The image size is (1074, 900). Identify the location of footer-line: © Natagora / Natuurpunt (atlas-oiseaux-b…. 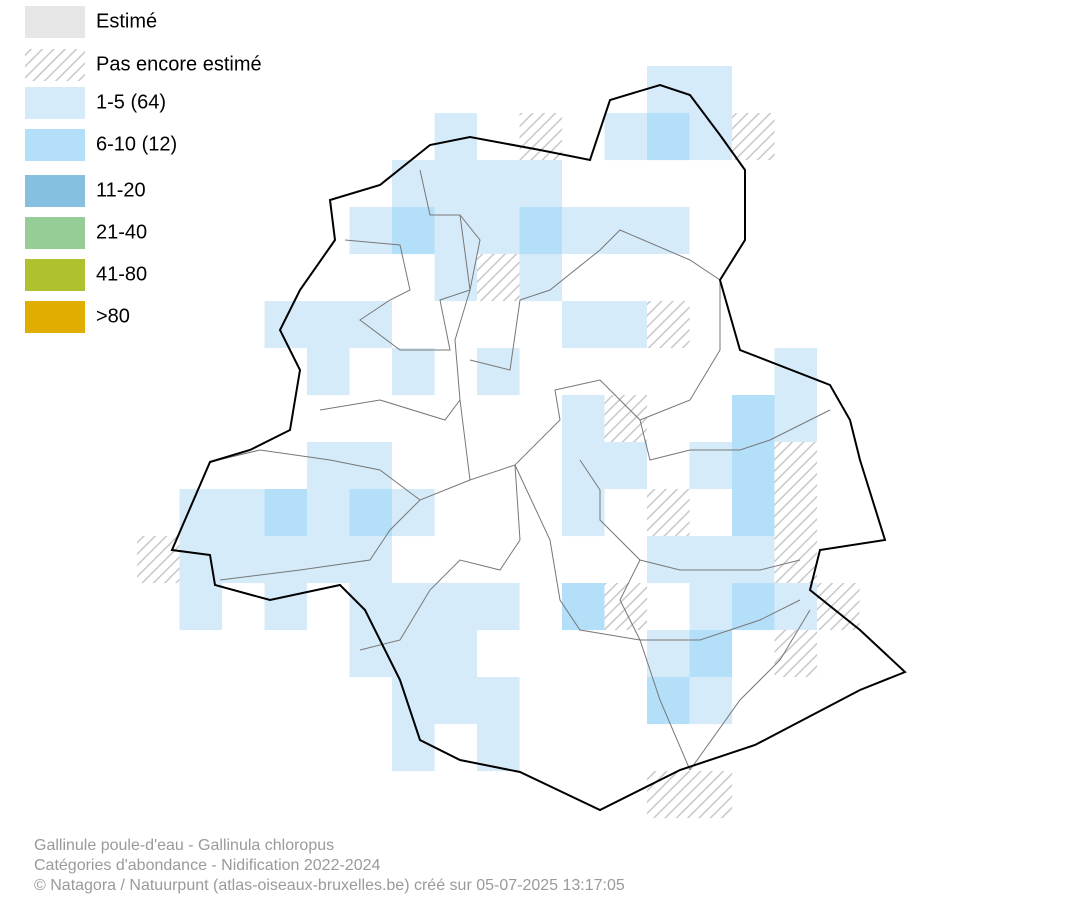
(329, 885).